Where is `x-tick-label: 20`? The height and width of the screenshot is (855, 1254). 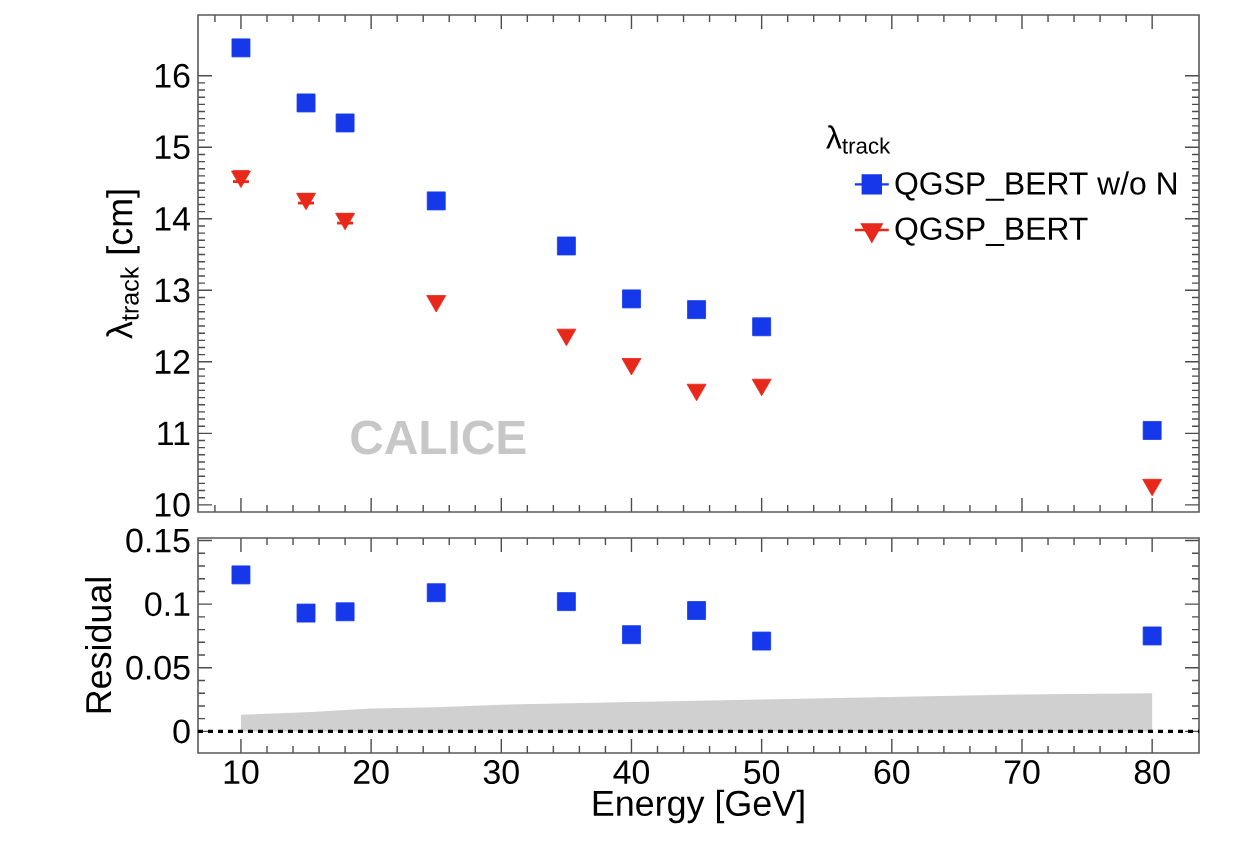
x-tick-label: 20 is located at coordinates (371, 772).